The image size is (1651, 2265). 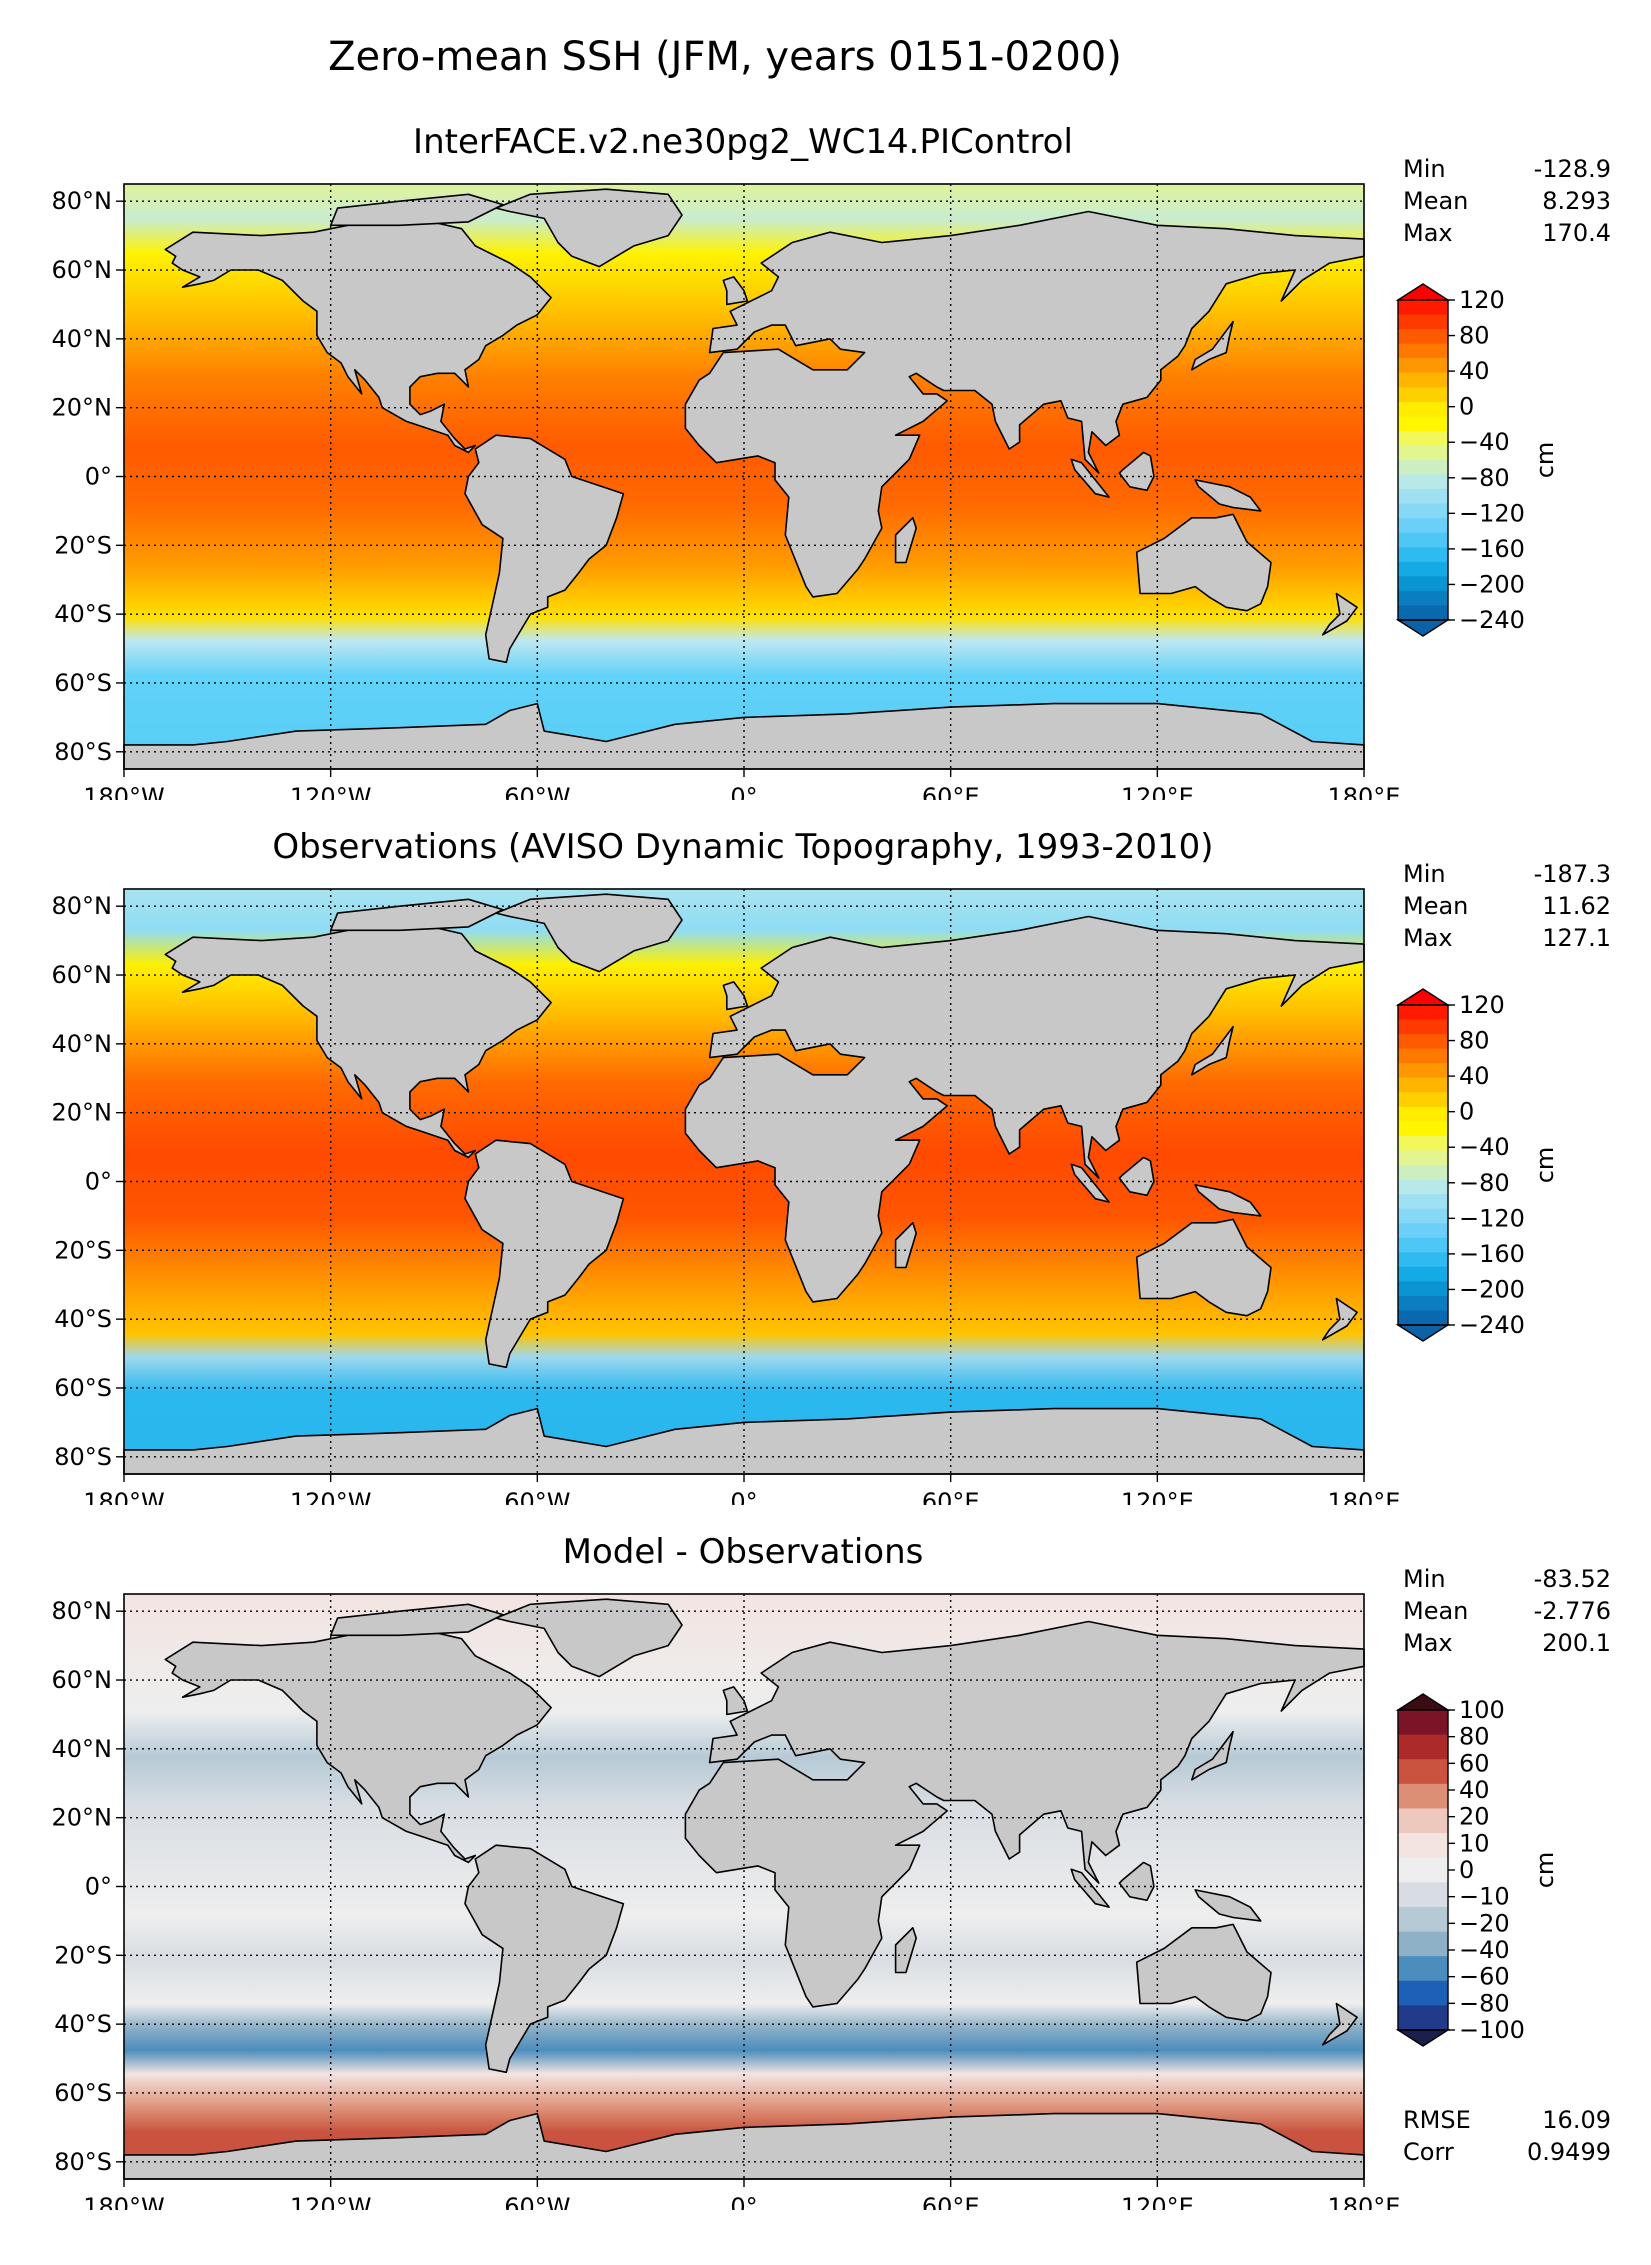 What do you see at coordinates (743, 2201) in the screenshot?
I see `x-tick-label: 0°` at bounding box center [743, 2201].